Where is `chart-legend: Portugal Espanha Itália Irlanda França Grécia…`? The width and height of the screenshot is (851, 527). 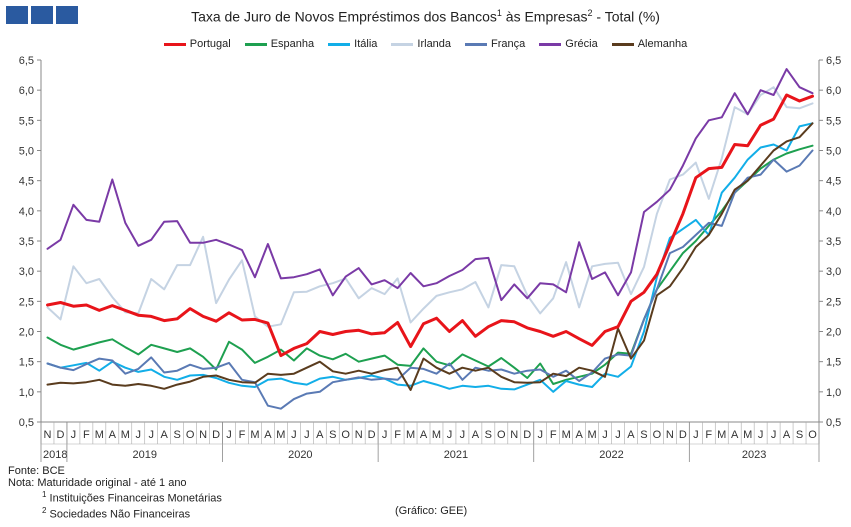
chart-legend: Portugal Espanha Itália Irlanda França Grécia… is located at coordinates (425, 44).